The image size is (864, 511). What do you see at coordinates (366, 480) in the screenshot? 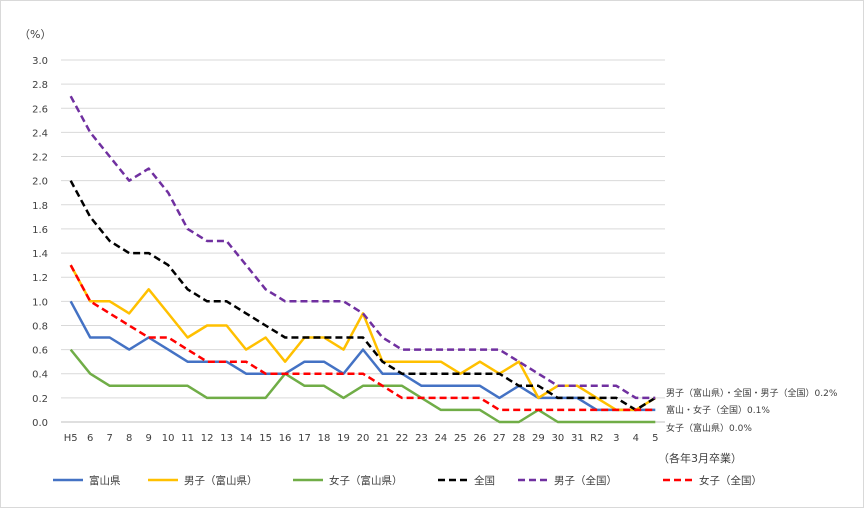
I see `legend-label: 女子（富山県）` at bounding box center [366, 480].